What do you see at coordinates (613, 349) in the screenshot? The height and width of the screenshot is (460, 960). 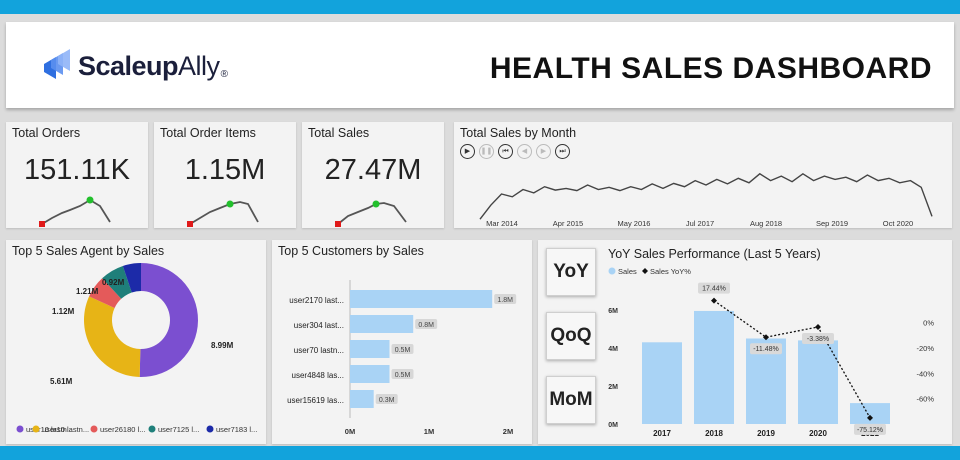 I see `y-tick-label: 4M` at bounding box center [613, 349].